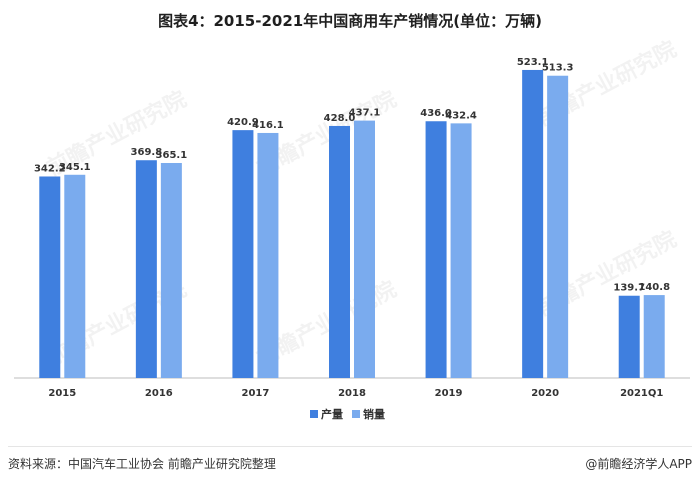  What do you see at coordinates (256, 393) in the screenshot?
I see `x-tick-label: 2017` at bounding box center [256, 393].